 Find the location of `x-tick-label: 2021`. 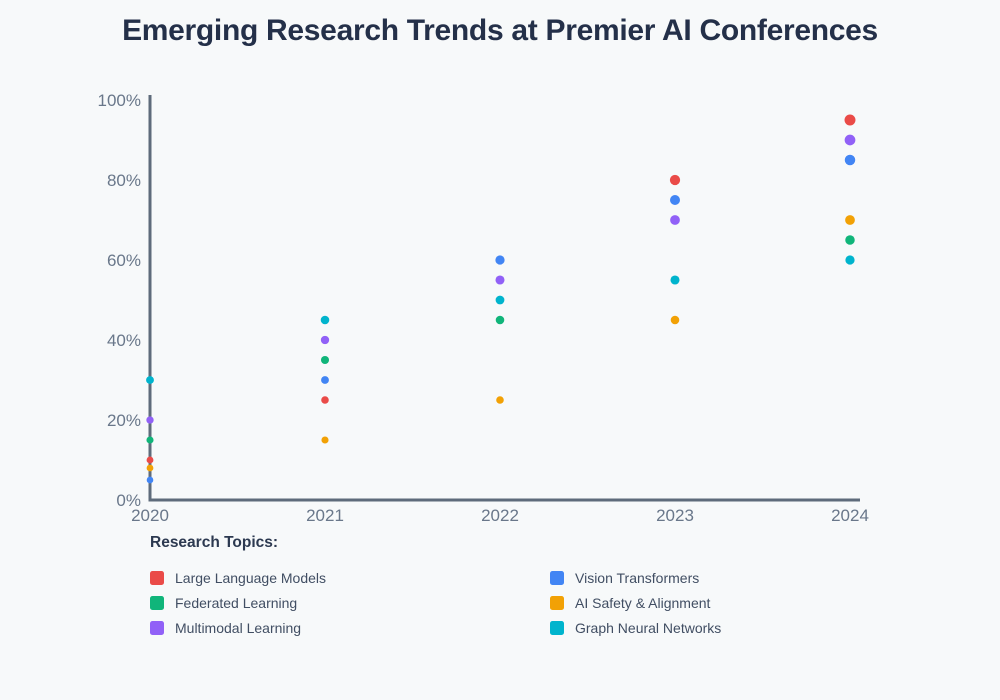

x-tick-label: 2021 is located at coordinates (325, 515).